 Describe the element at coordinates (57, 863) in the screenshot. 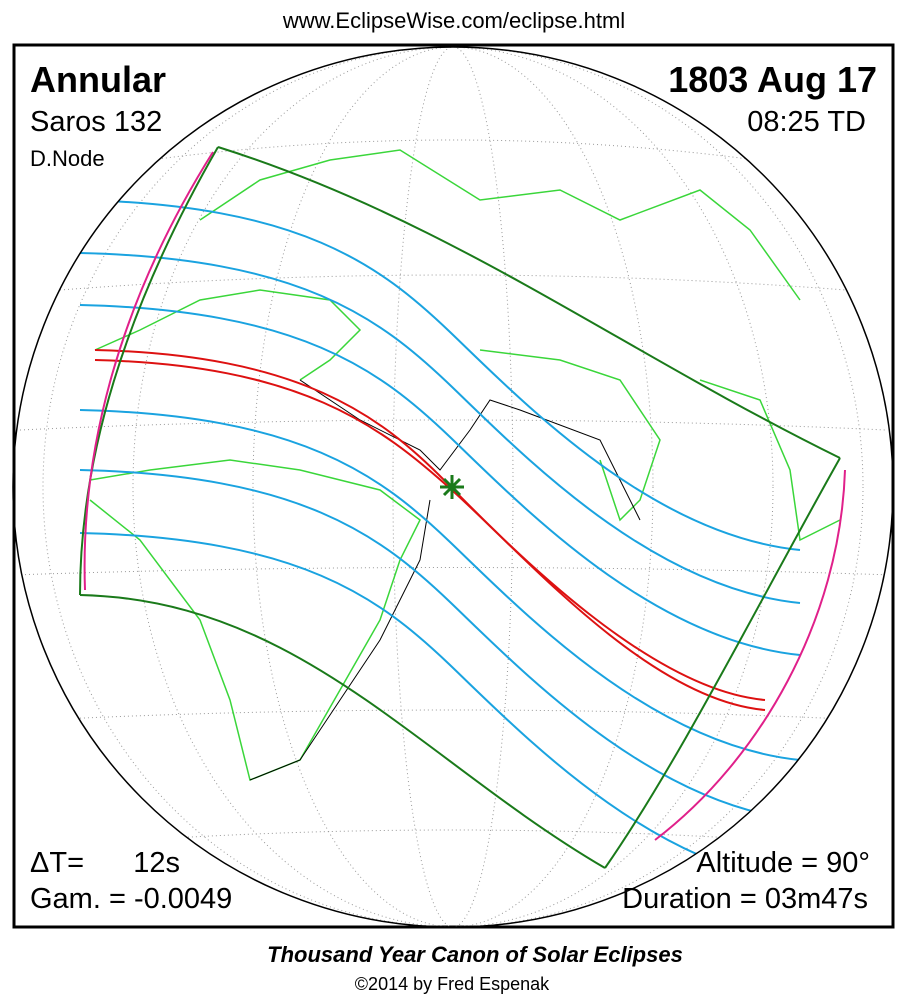

I see `delta-t-label: ΔT=` at that location.